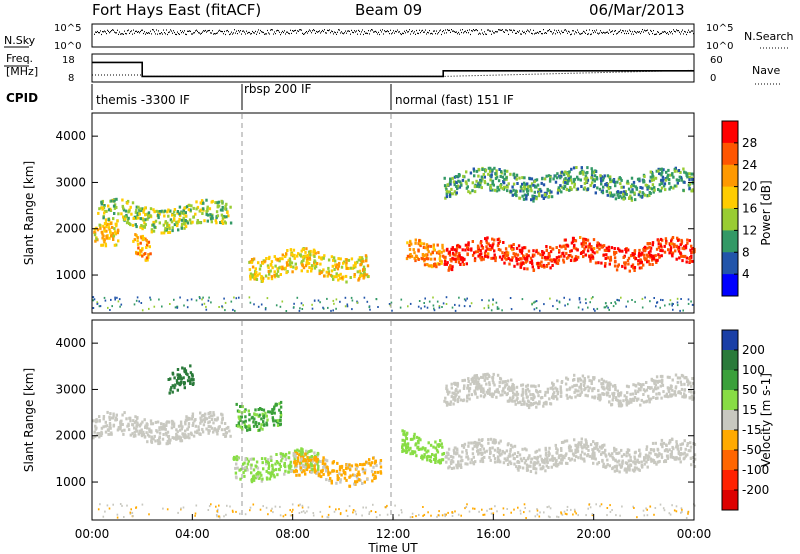 Image resolution: width=800 pixels, height=554 pixels. I want to click on colorbar-swatch, so click(730, 241).